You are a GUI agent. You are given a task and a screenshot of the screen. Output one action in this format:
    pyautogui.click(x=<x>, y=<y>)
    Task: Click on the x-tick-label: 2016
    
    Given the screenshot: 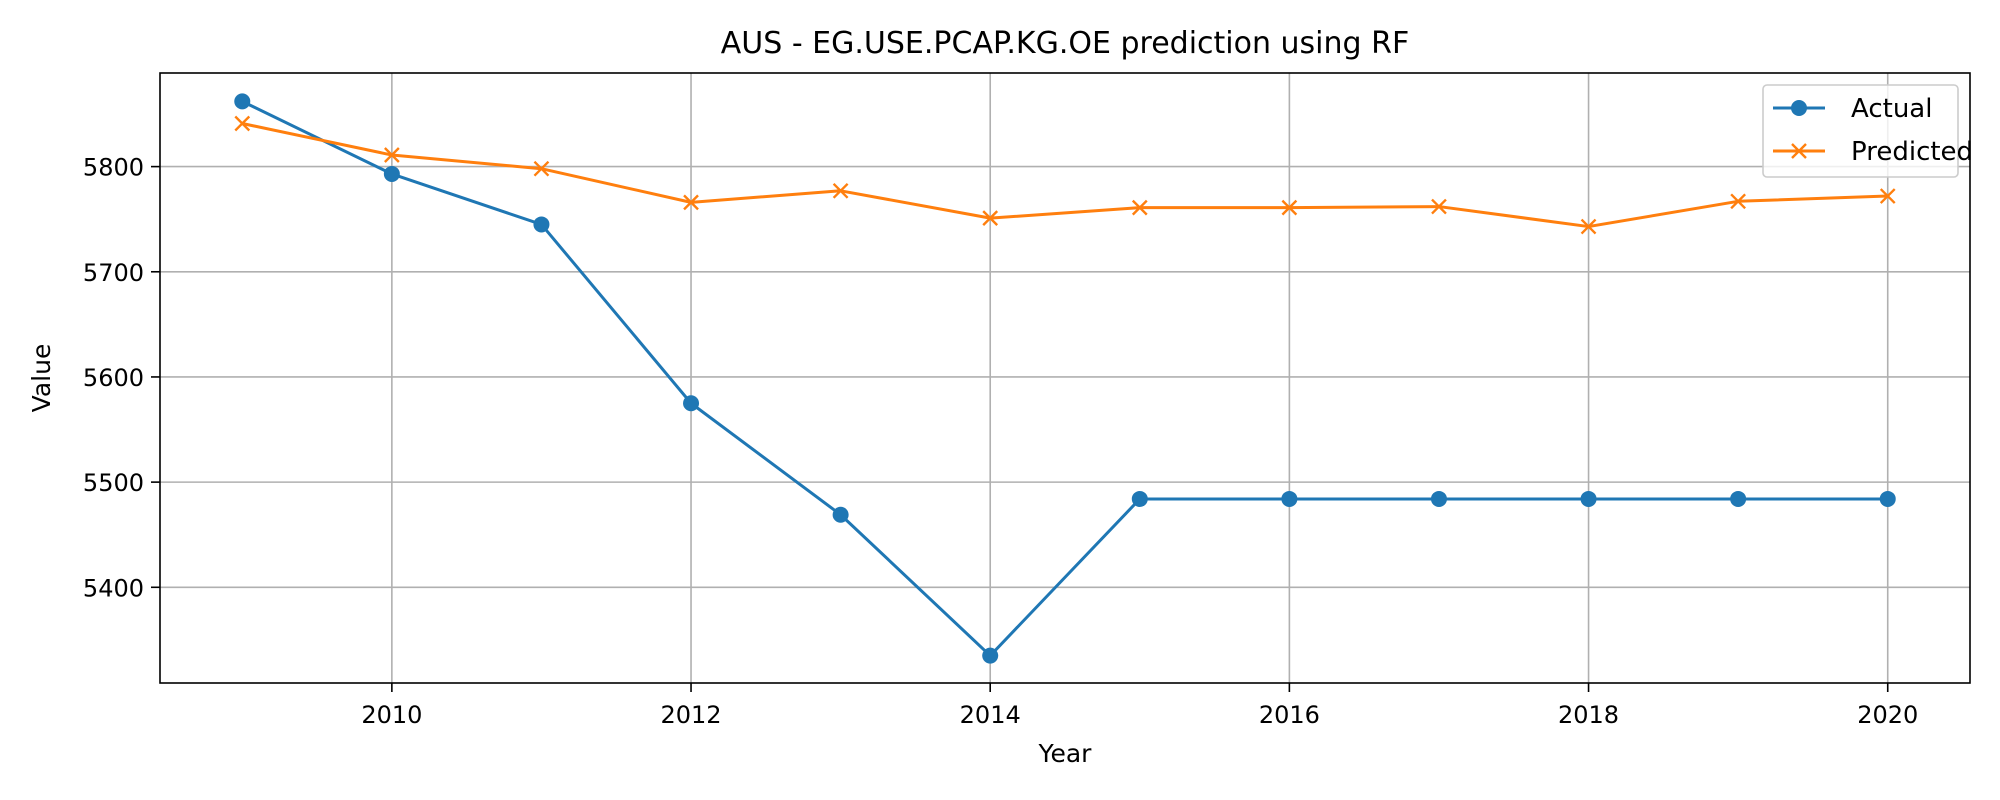 What is the action you would take?
    pyautogui.click(x=1289, y=715)
    